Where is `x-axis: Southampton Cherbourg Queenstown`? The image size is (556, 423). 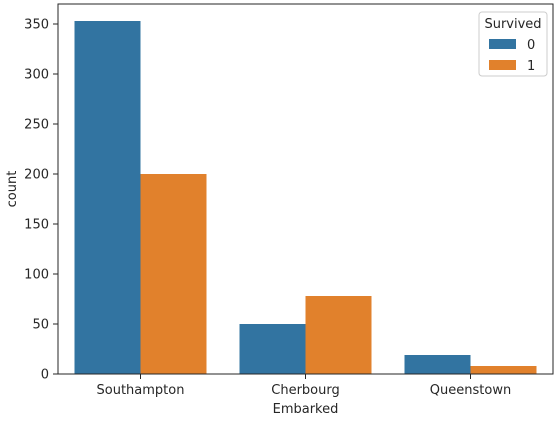 x-axis: Southampton Cherbourg Queenstown is located at coordinates (304, 386).